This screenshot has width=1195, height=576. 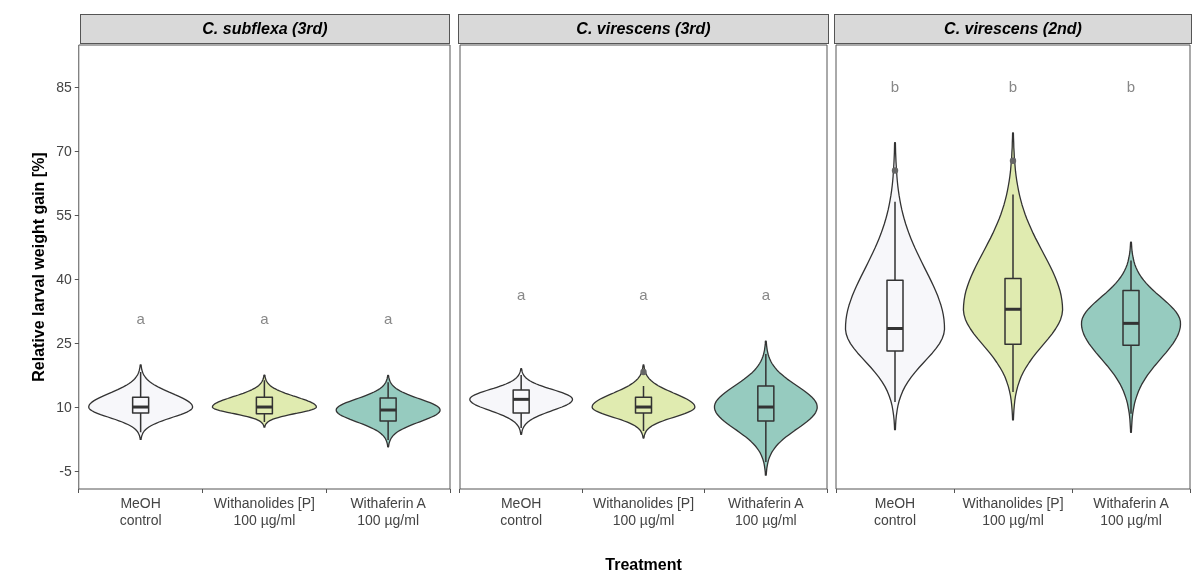 I want to click on y-tick-label: 25, so click(x=64, y=342).